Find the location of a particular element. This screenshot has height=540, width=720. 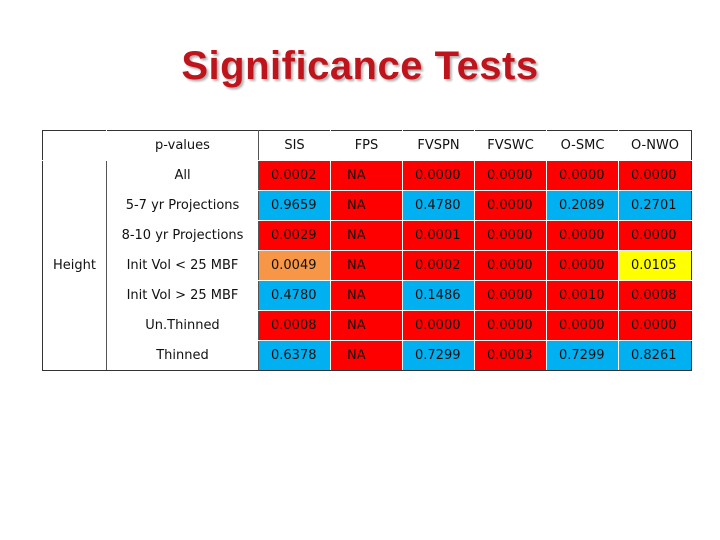

row-label: Un.Thinned is located at coordinates (182, 325).